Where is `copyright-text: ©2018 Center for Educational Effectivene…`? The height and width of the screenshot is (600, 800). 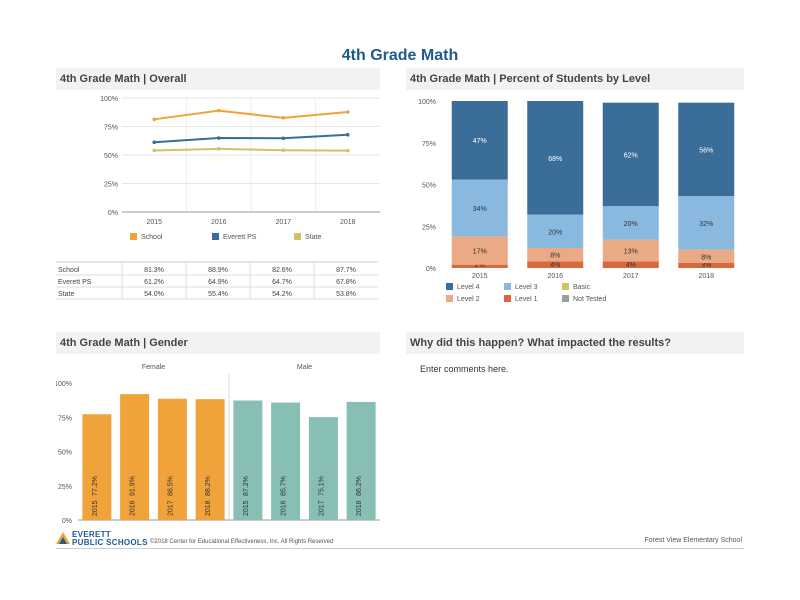 copyright-text: ©2018 Center for Educational Effectivene… is located at coordinates (242, 542).